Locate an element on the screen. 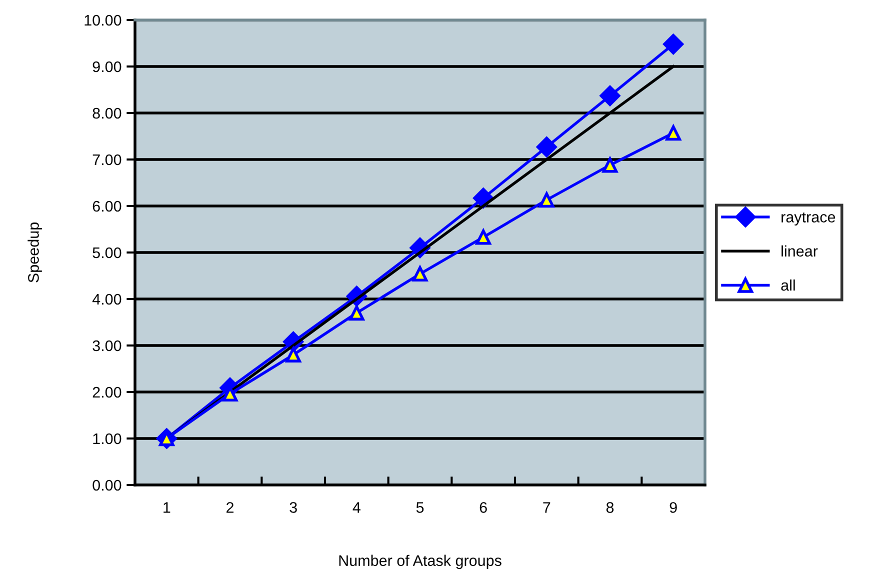 The width and height of the screenshot is (871, 585). y-tick-label: 4.00 is located at coordinates (107, 299).